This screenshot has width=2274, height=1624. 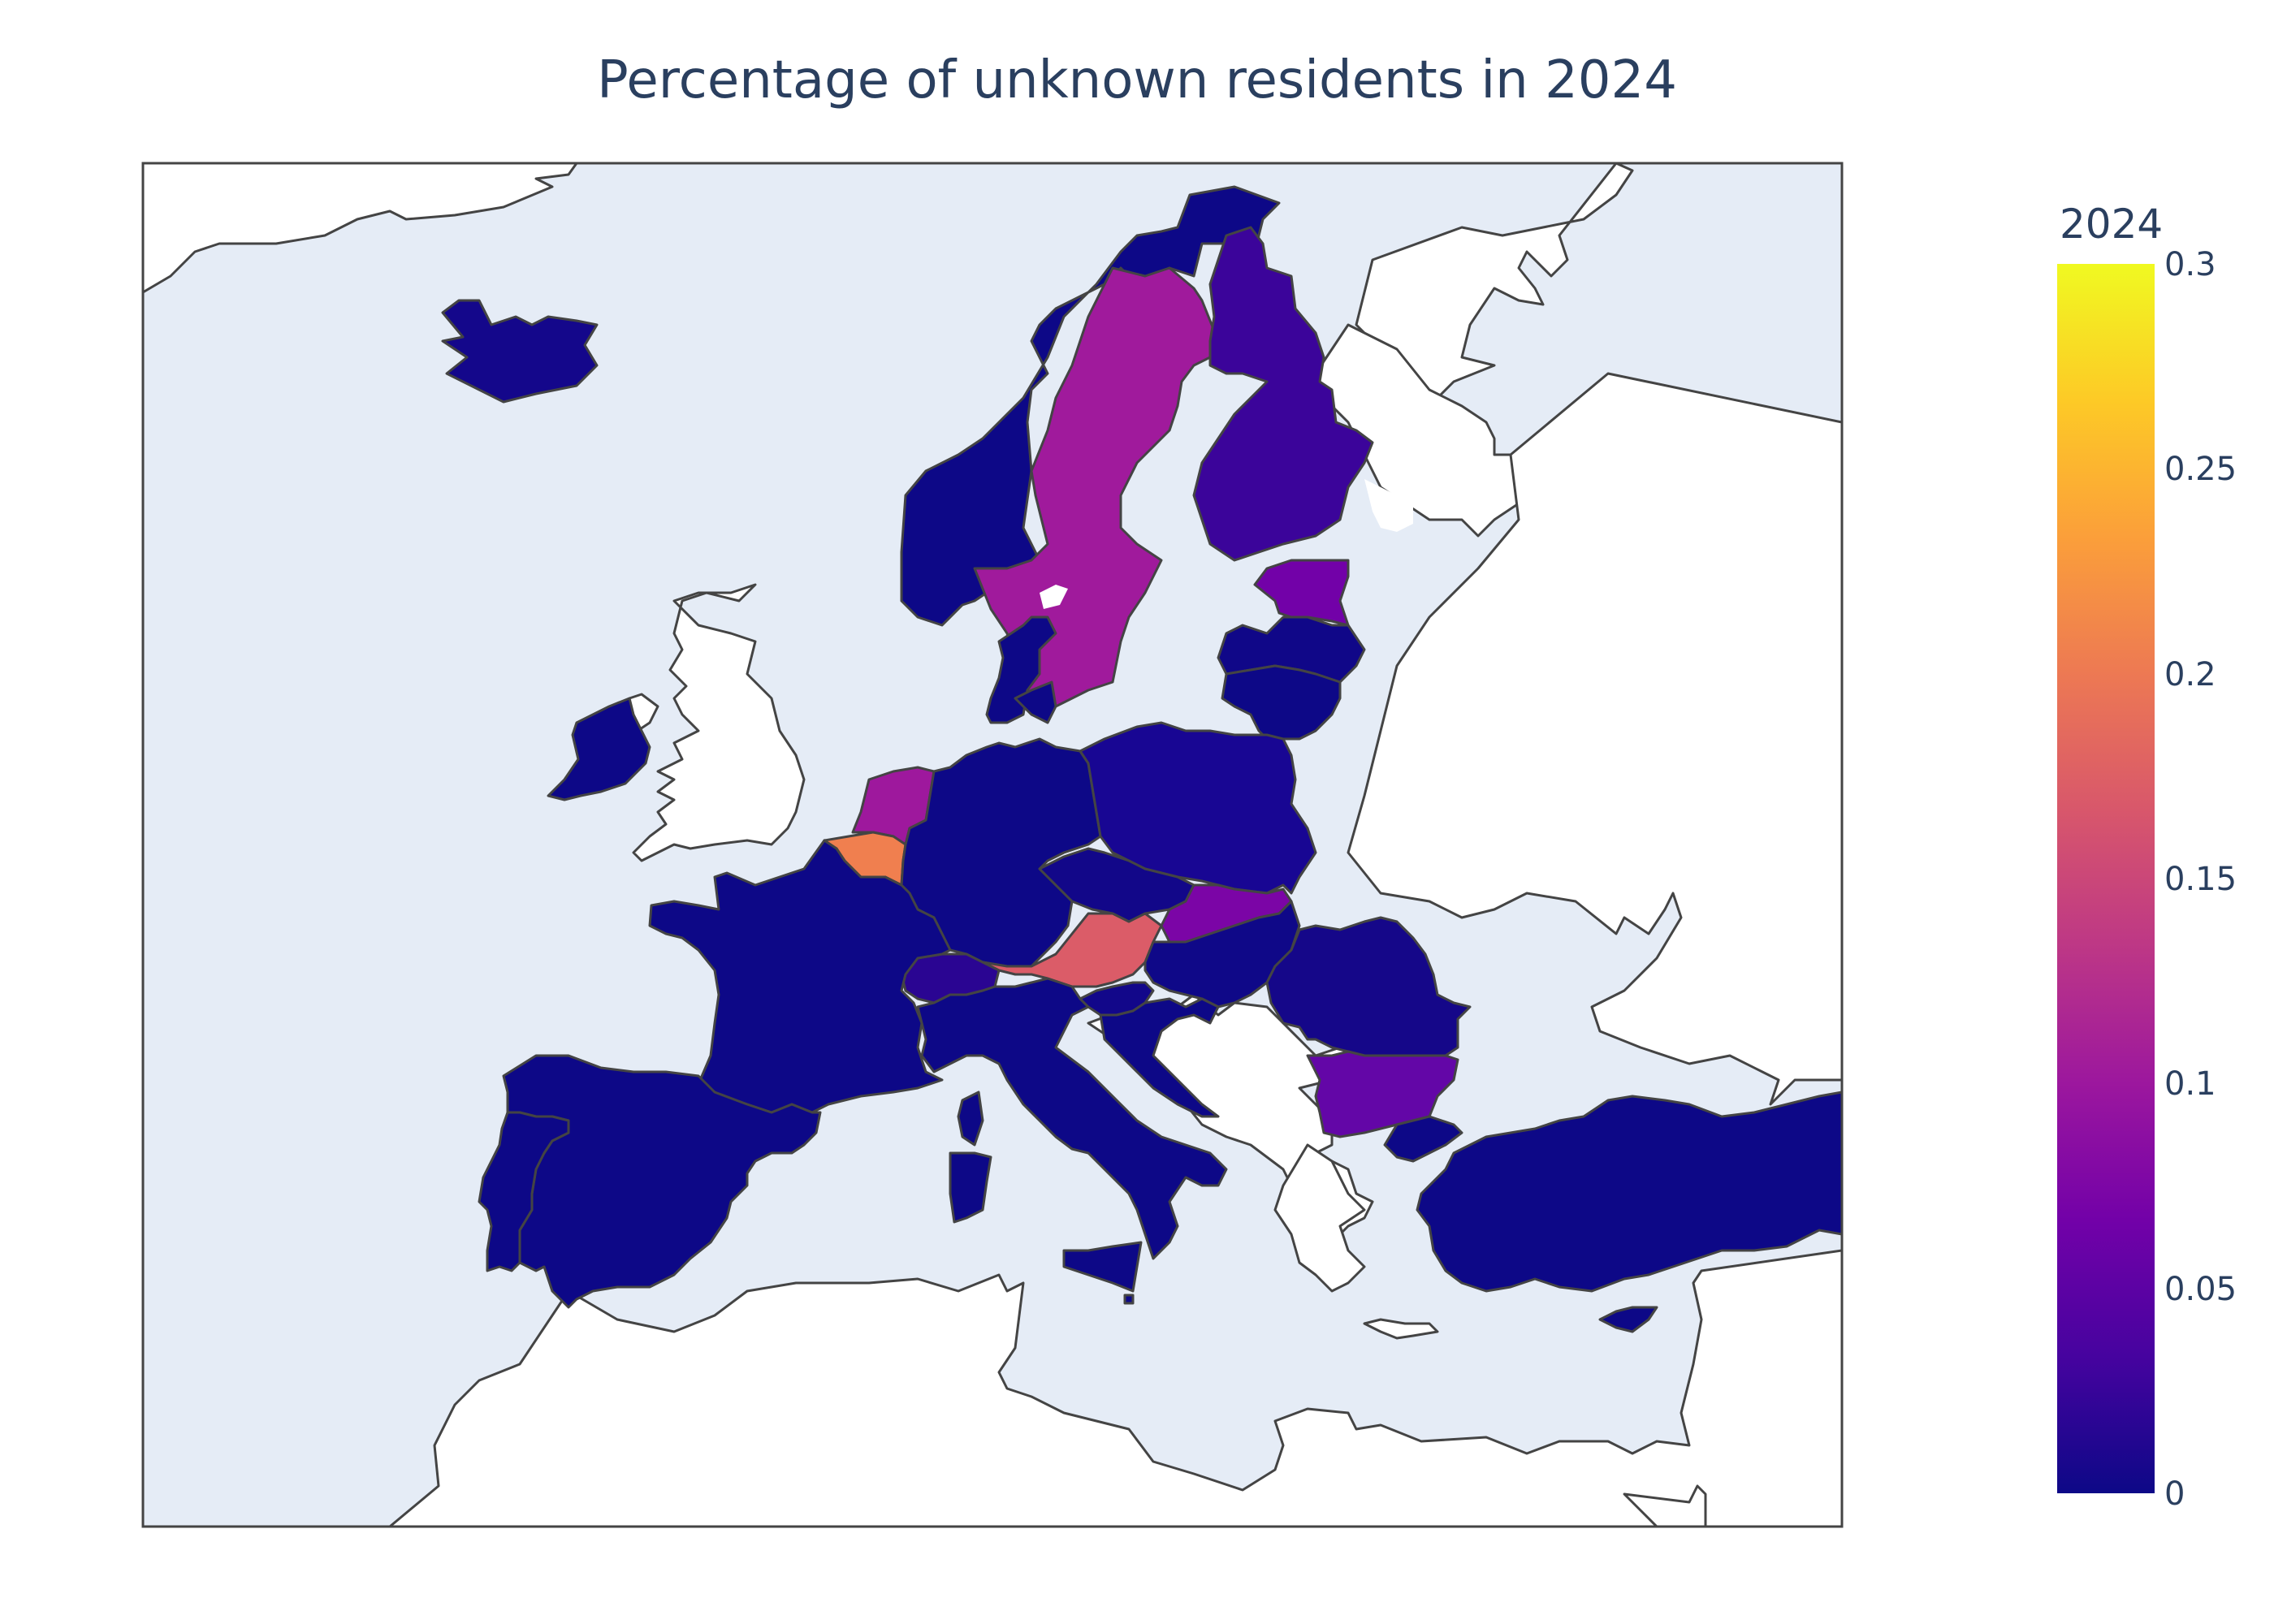 What do you see at coordinates (2190, 265) in the screenshot?
I see `colorbar-tick-label: 0.3` at bounding box center [2190, 265].